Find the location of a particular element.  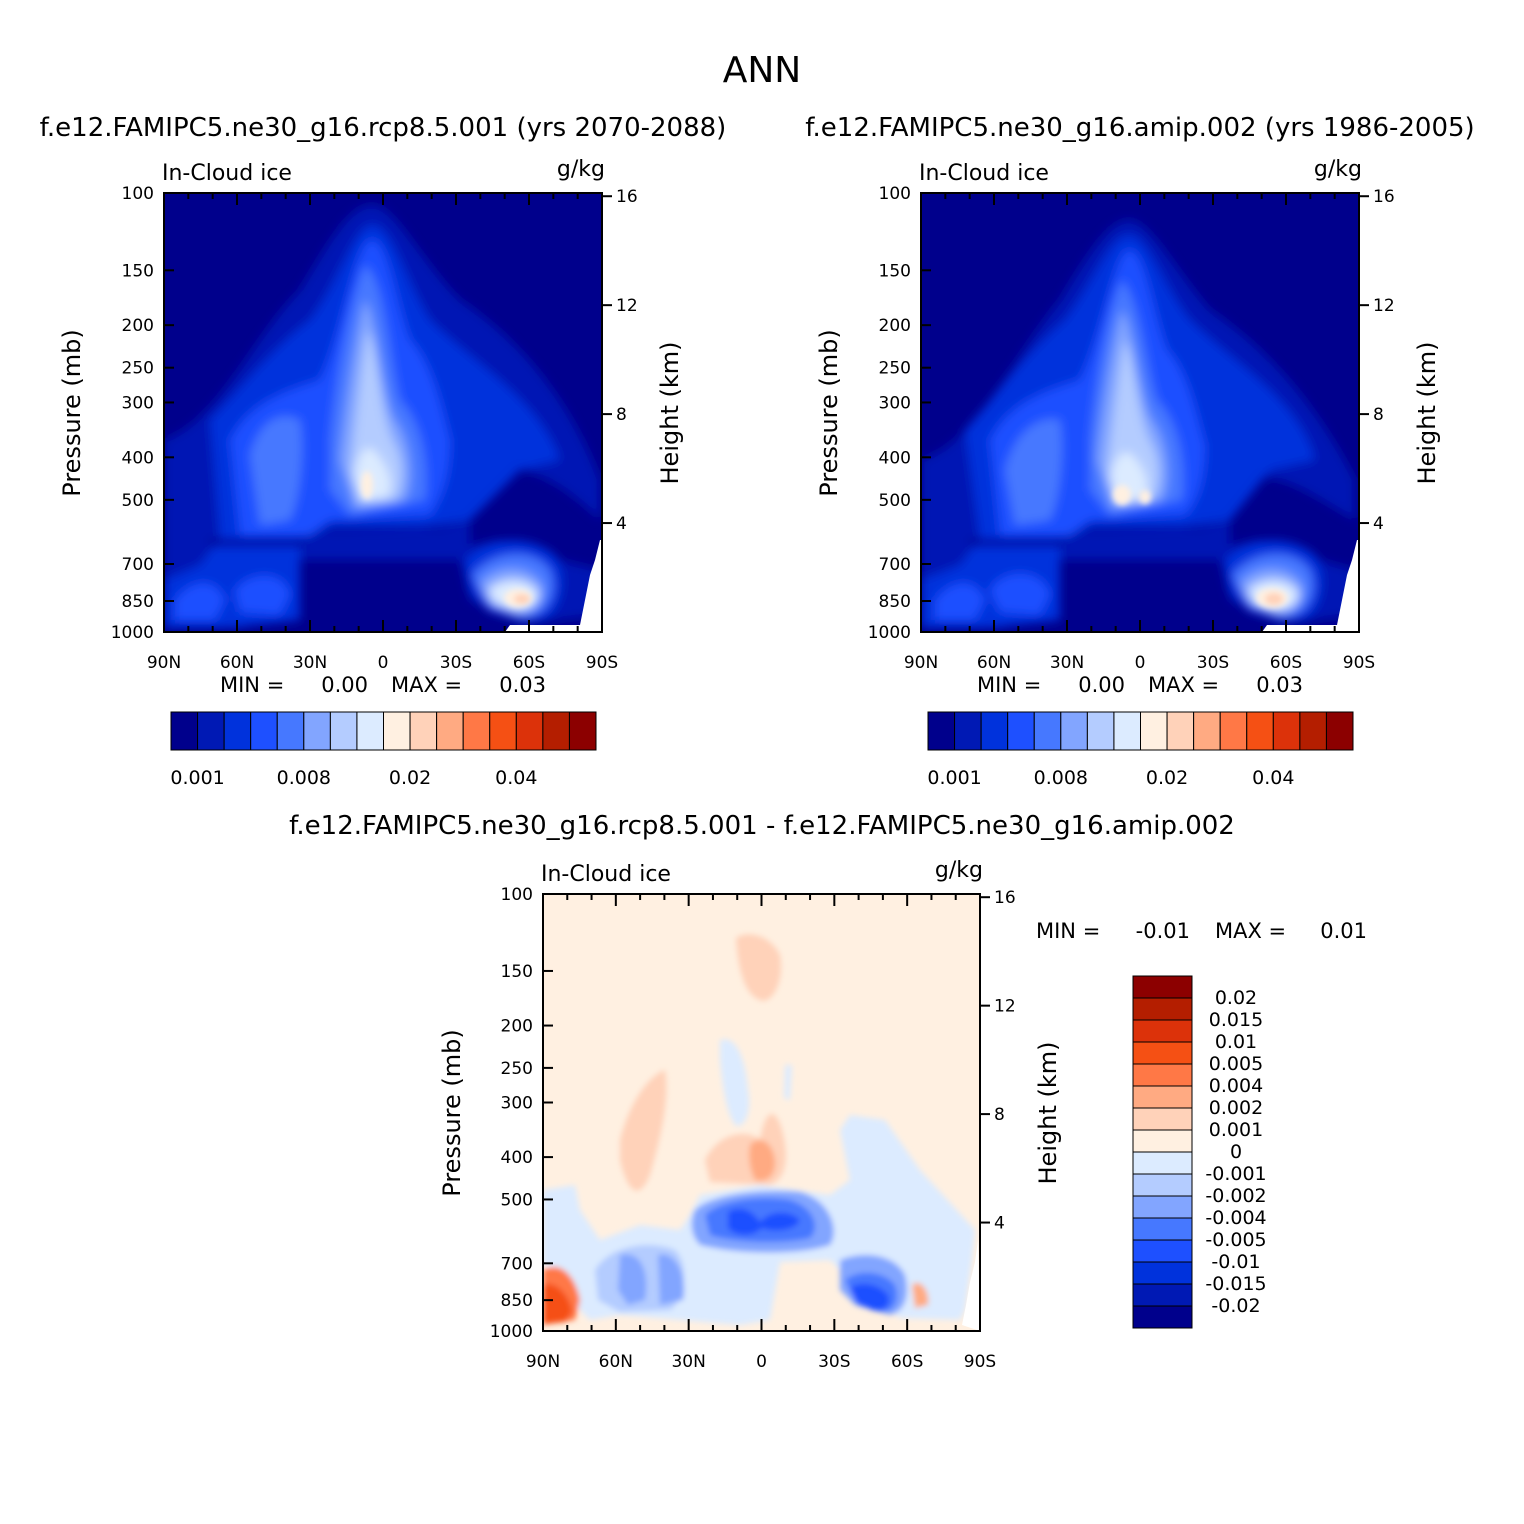

y-tick-label: 150 is located at coordinates (138, 271).